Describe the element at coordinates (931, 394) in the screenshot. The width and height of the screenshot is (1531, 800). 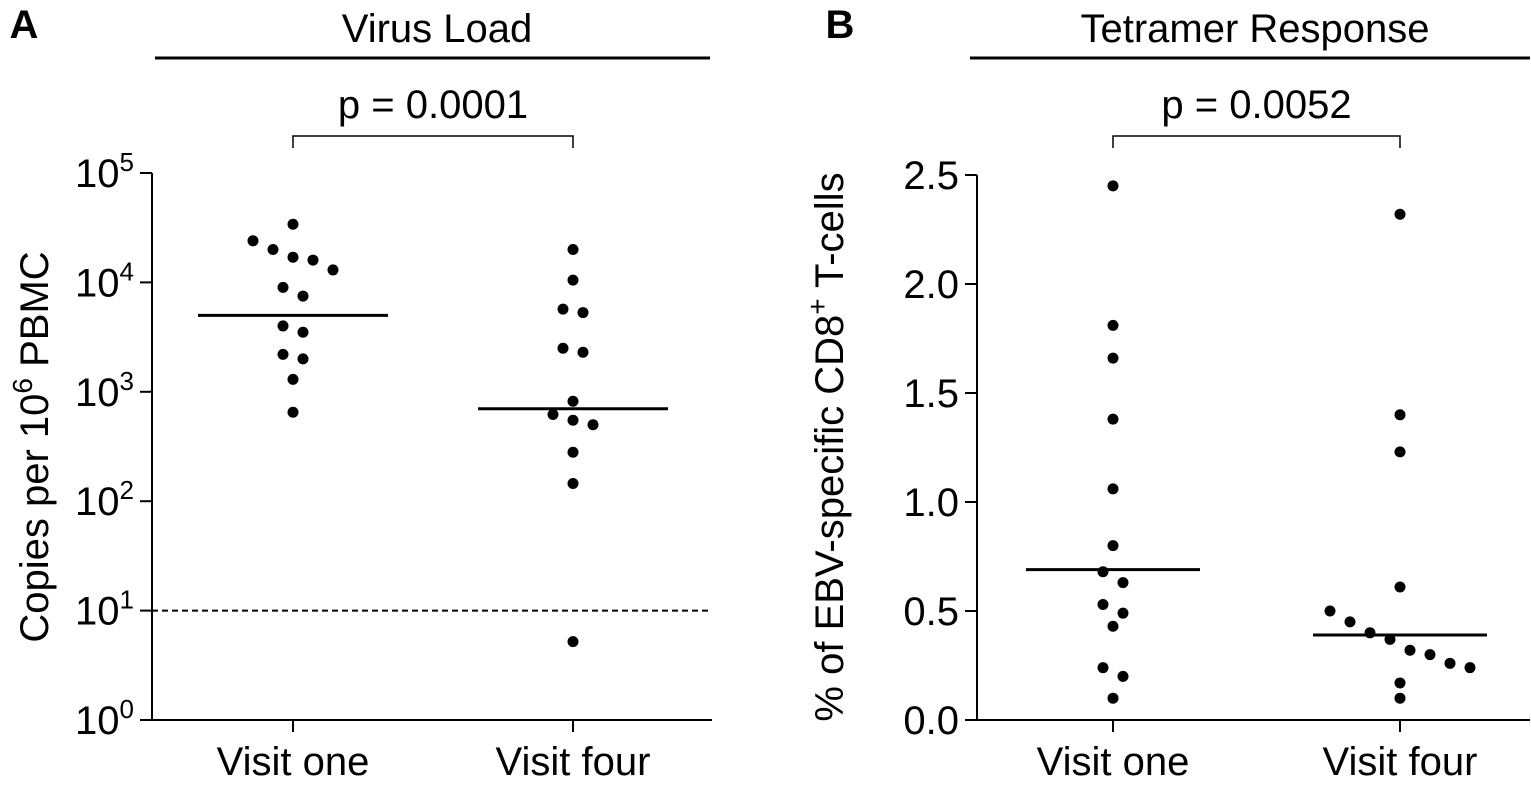
I see `y-tick-label: 1.5` at that location.